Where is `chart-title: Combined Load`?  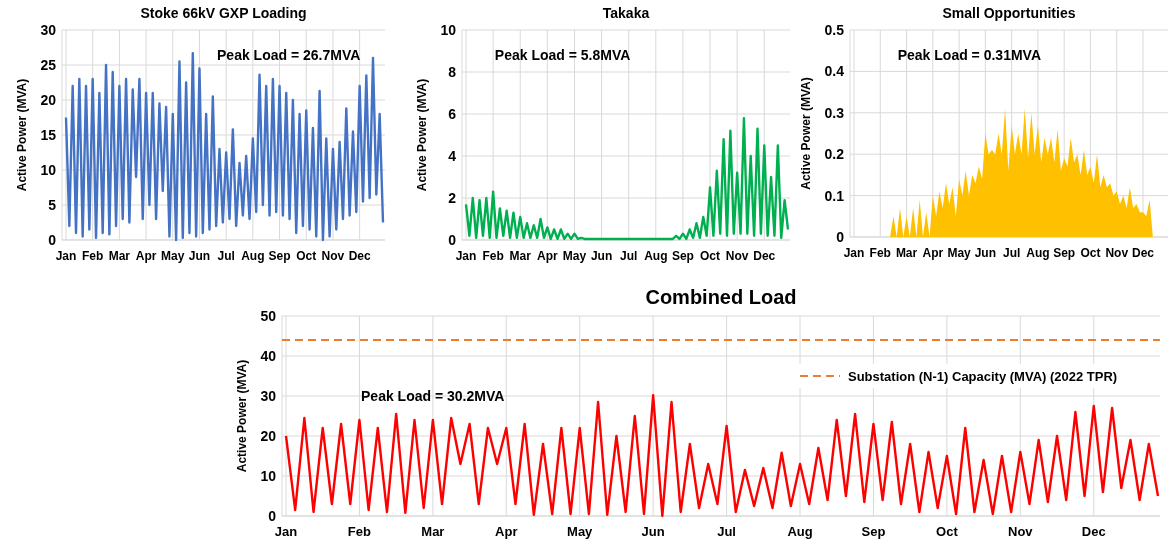
chart-title: Combined Load is located at coordinates (721, 297).